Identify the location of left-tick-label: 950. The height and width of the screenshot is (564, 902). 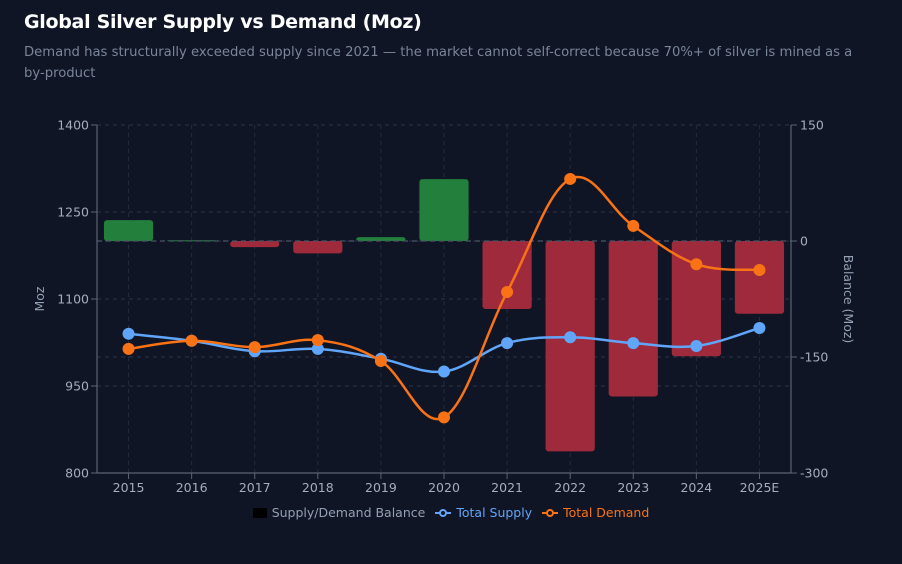
(77, 386).